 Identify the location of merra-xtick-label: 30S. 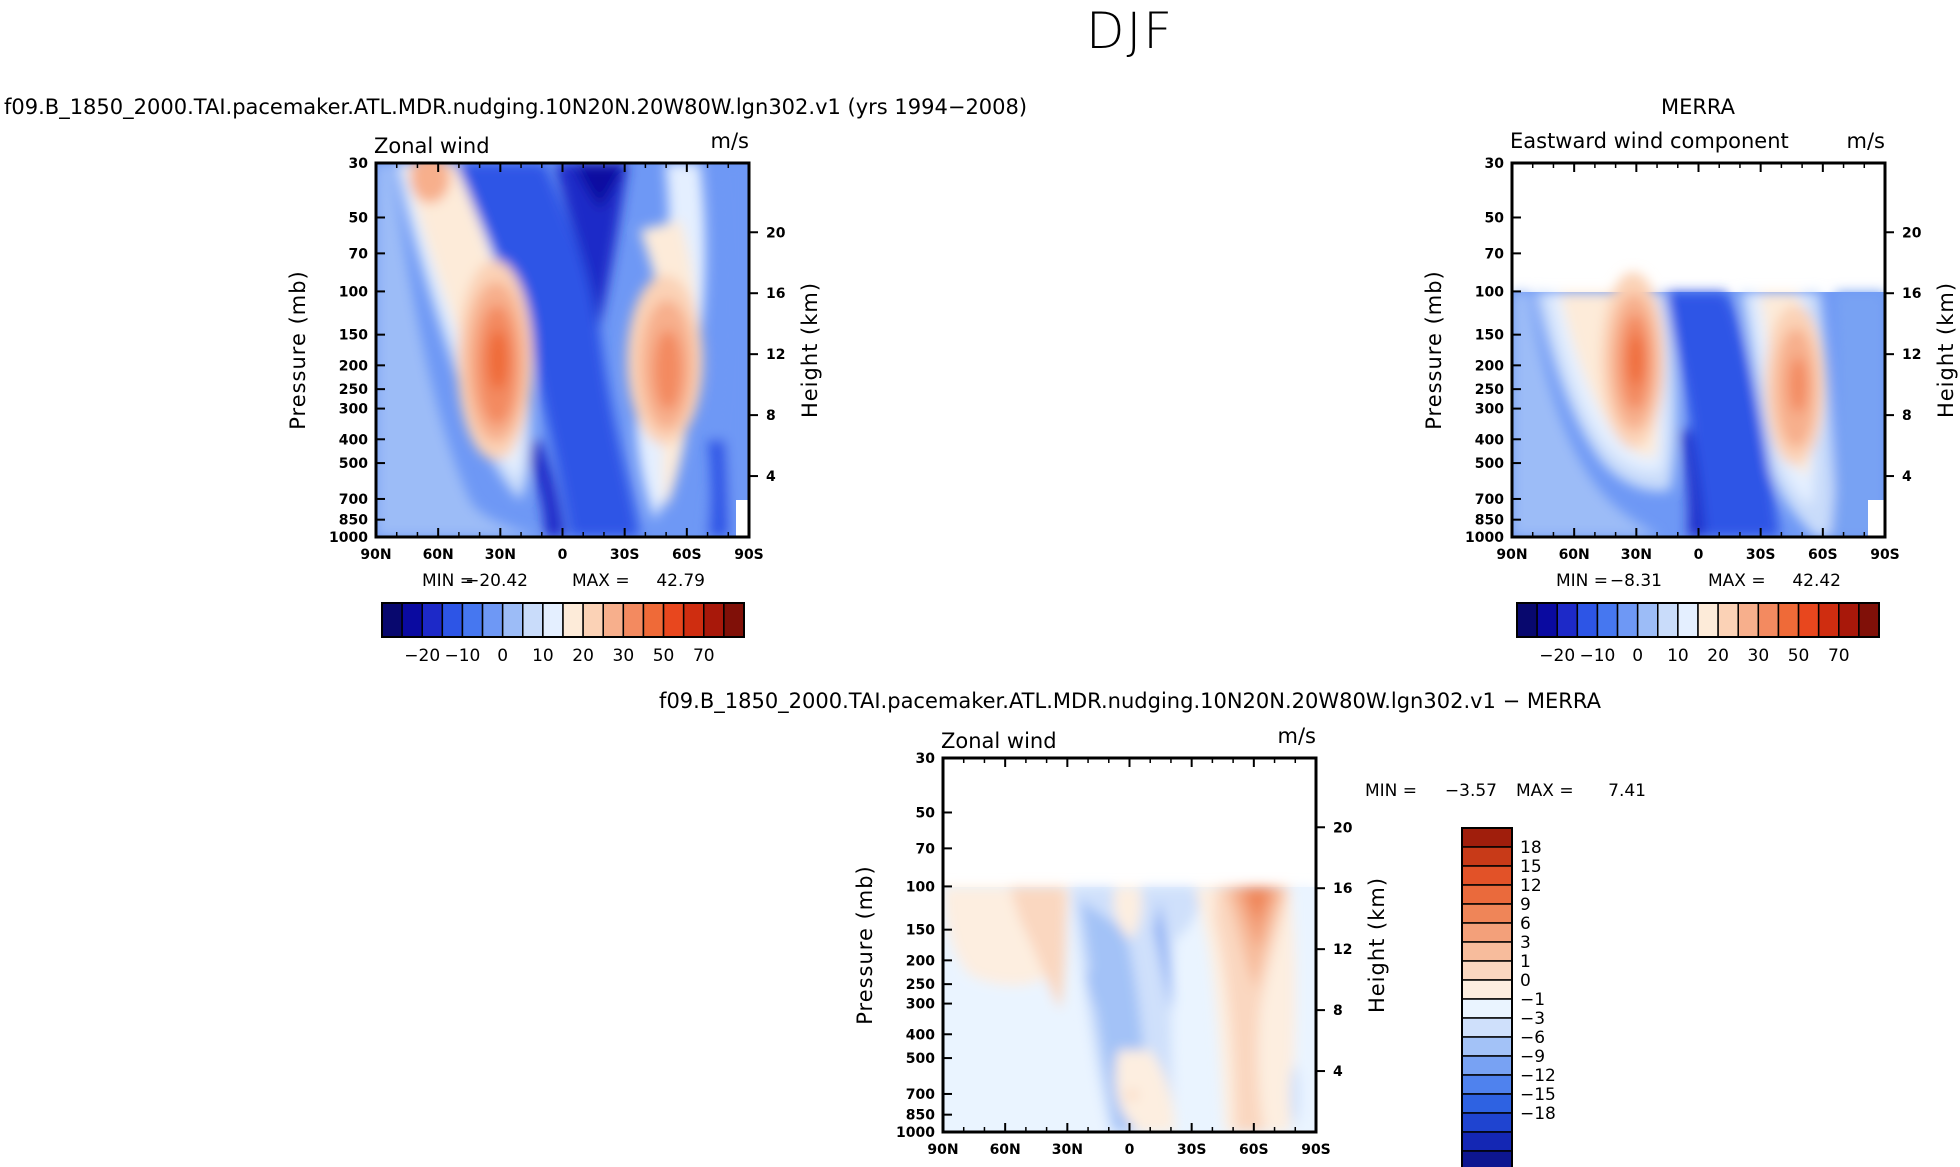
(1761, 555).